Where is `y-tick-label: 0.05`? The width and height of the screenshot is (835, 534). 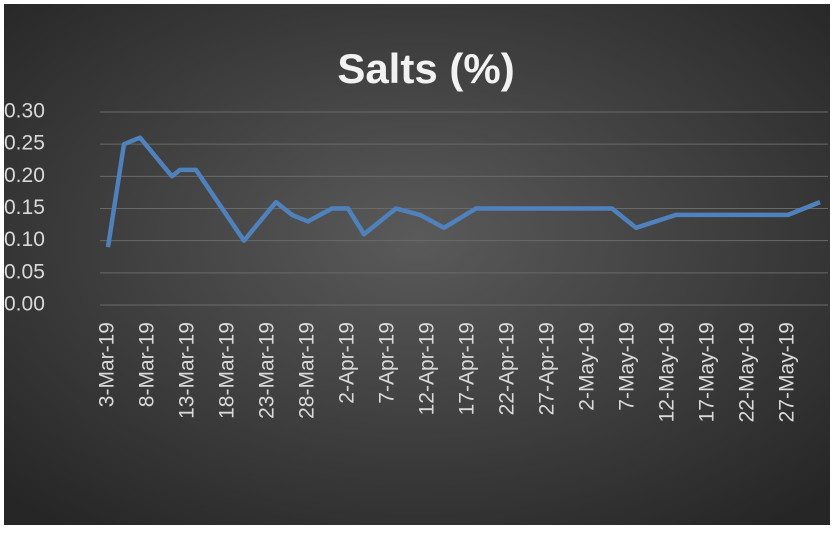
y-tick-label: 0.05 is located at coordinates (24, 271).